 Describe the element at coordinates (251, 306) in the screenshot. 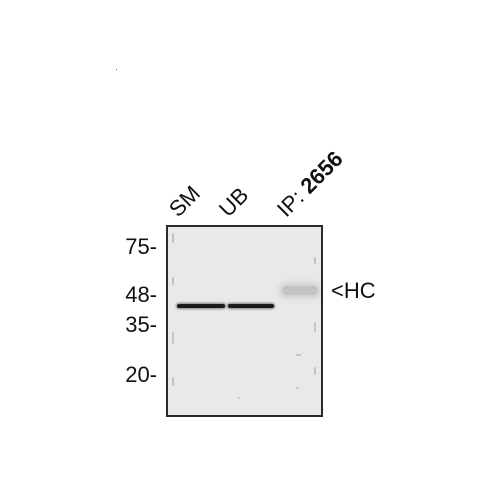

I see `band-ub-lane` at that location.